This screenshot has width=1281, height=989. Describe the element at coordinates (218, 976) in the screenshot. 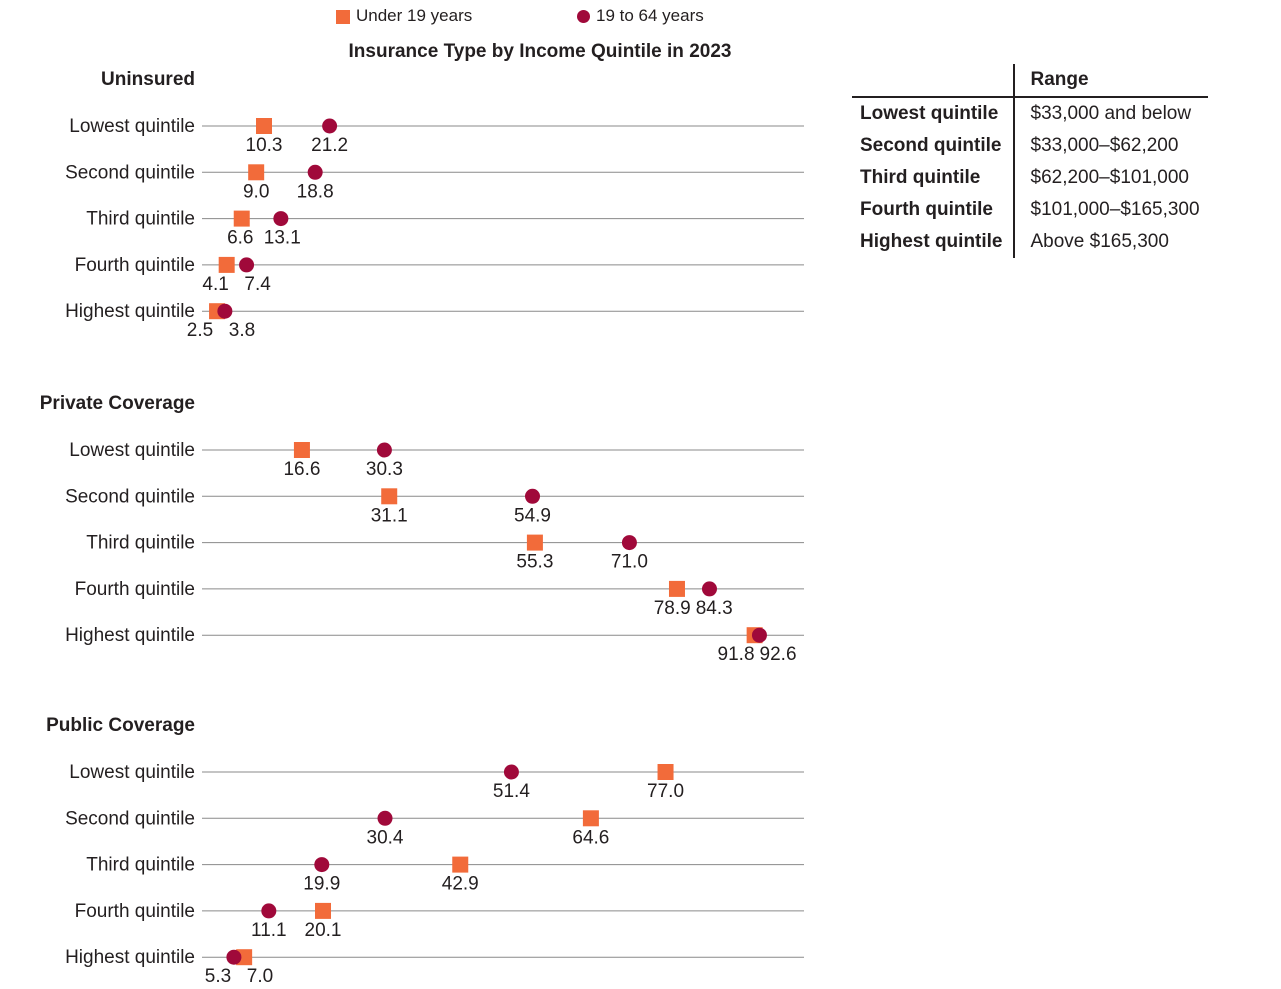

I see `data-label: 5.3` at that location.